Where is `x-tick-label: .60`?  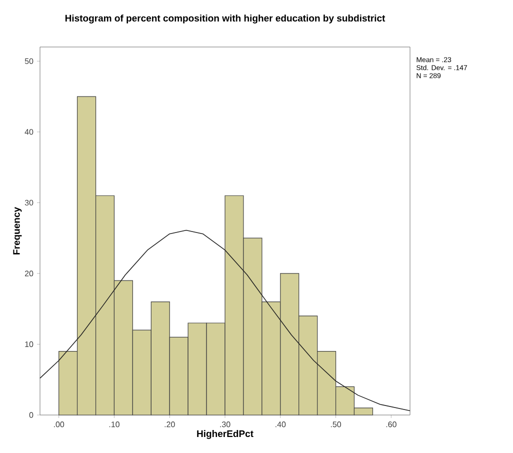 x-tick-label: .60 is located at coordinates (391, 425).